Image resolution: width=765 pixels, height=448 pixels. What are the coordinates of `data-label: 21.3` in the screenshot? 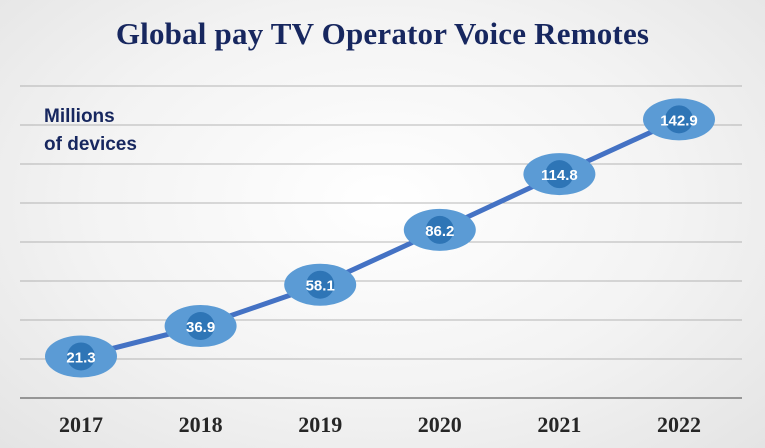 It's located at (80, 357).